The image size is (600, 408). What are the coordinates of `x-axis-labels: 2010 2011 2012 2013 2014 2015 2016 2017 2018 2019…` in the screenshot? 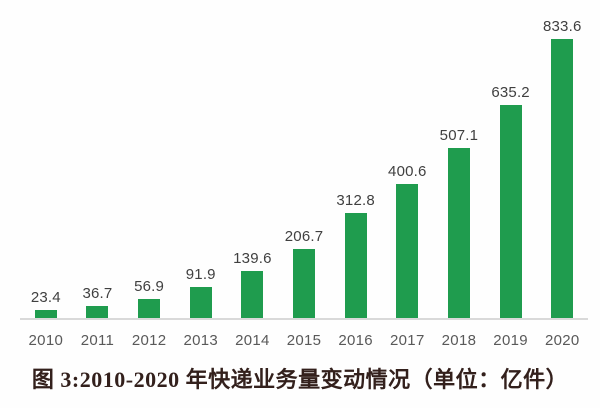 It's located at (304, 340).